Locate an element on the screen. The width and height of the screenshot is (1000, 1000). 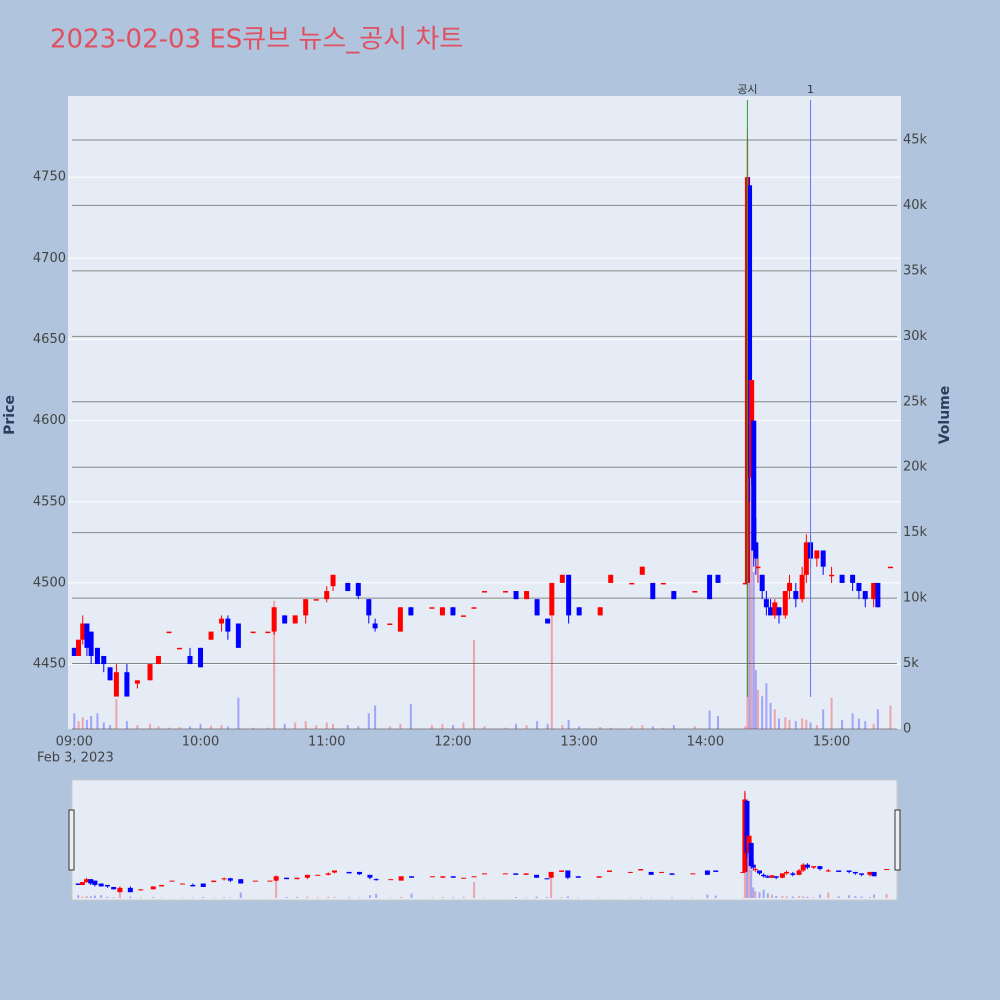
y2-tick-label: 10k is located at coordinates (915, 598).